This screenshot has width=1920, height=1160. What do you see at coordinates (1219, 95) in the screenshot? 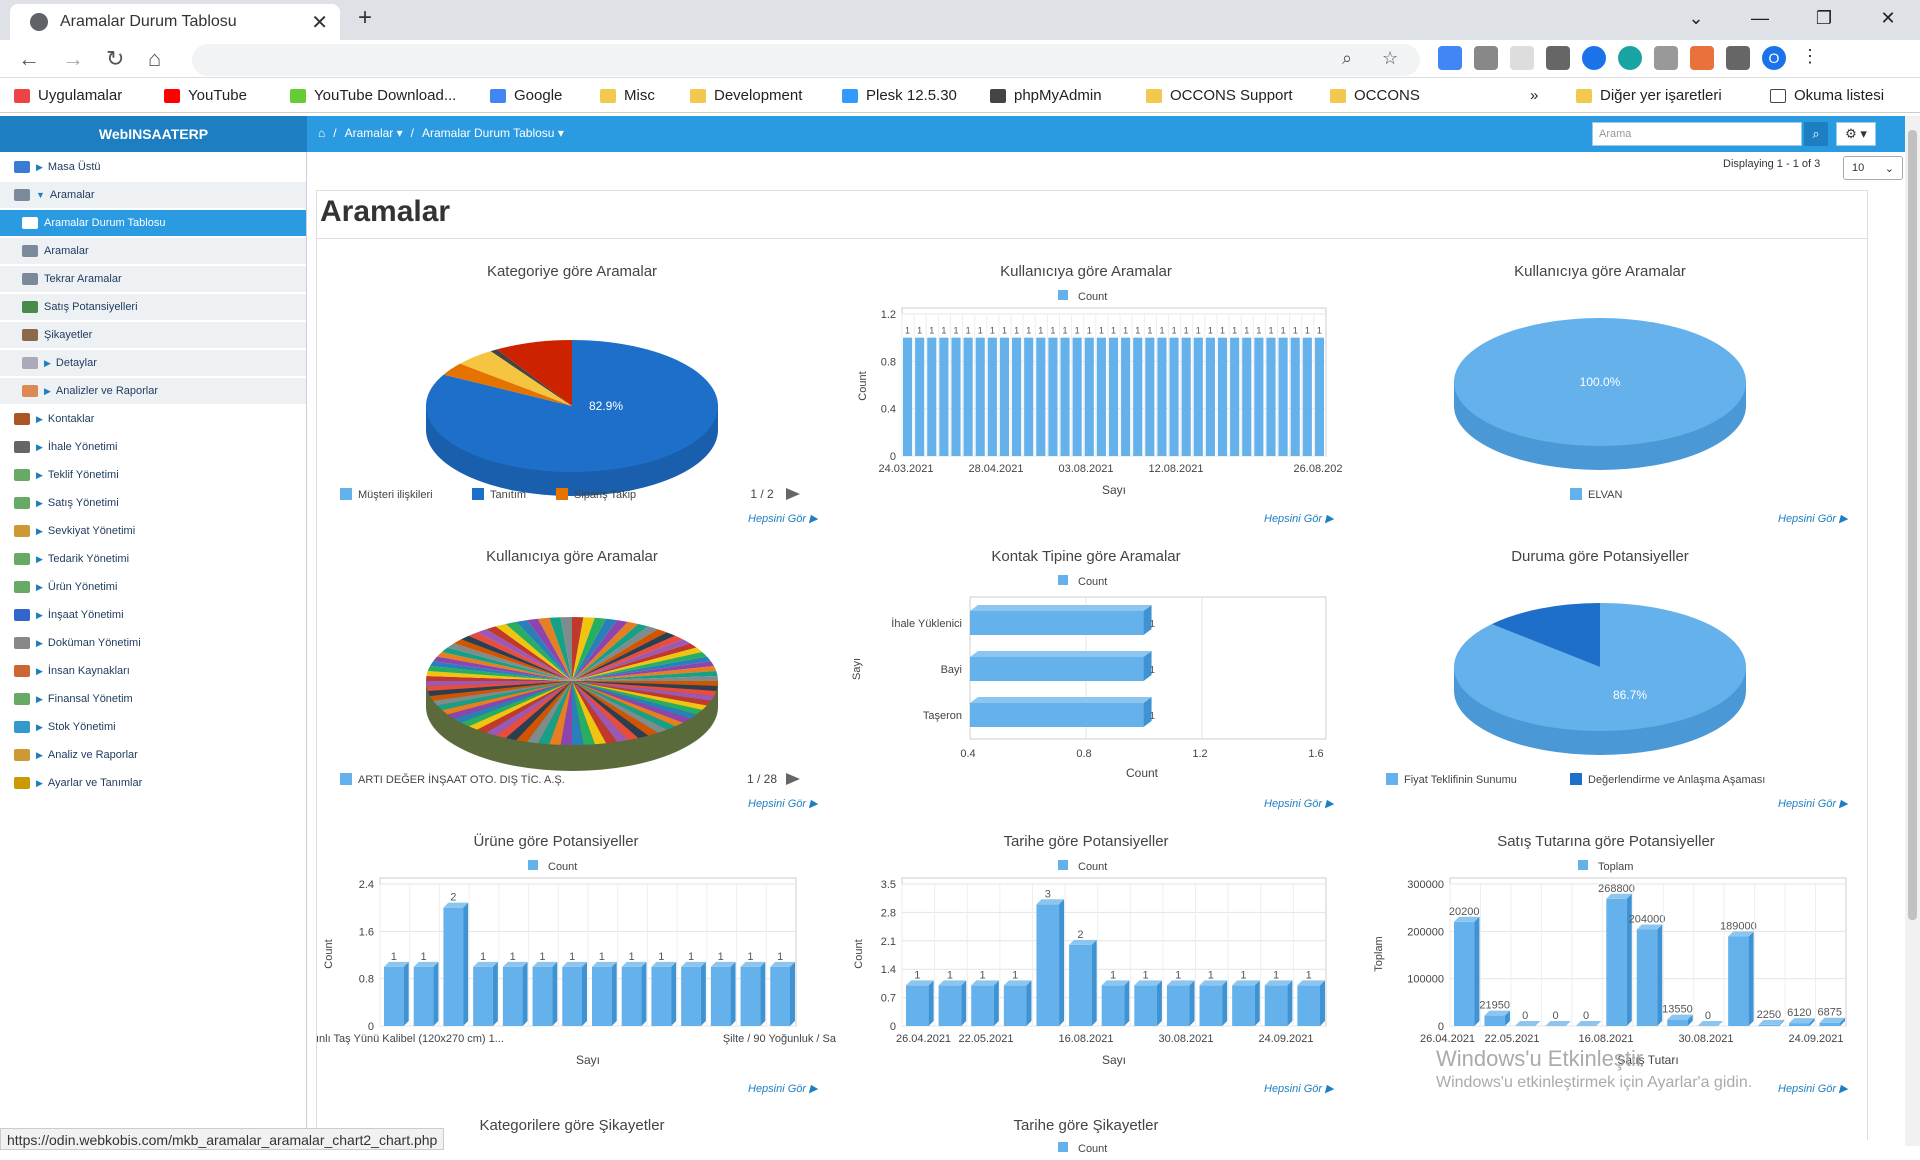
I see `bookmark-item: OCCONS Support` at bounding box center [1219, 95].